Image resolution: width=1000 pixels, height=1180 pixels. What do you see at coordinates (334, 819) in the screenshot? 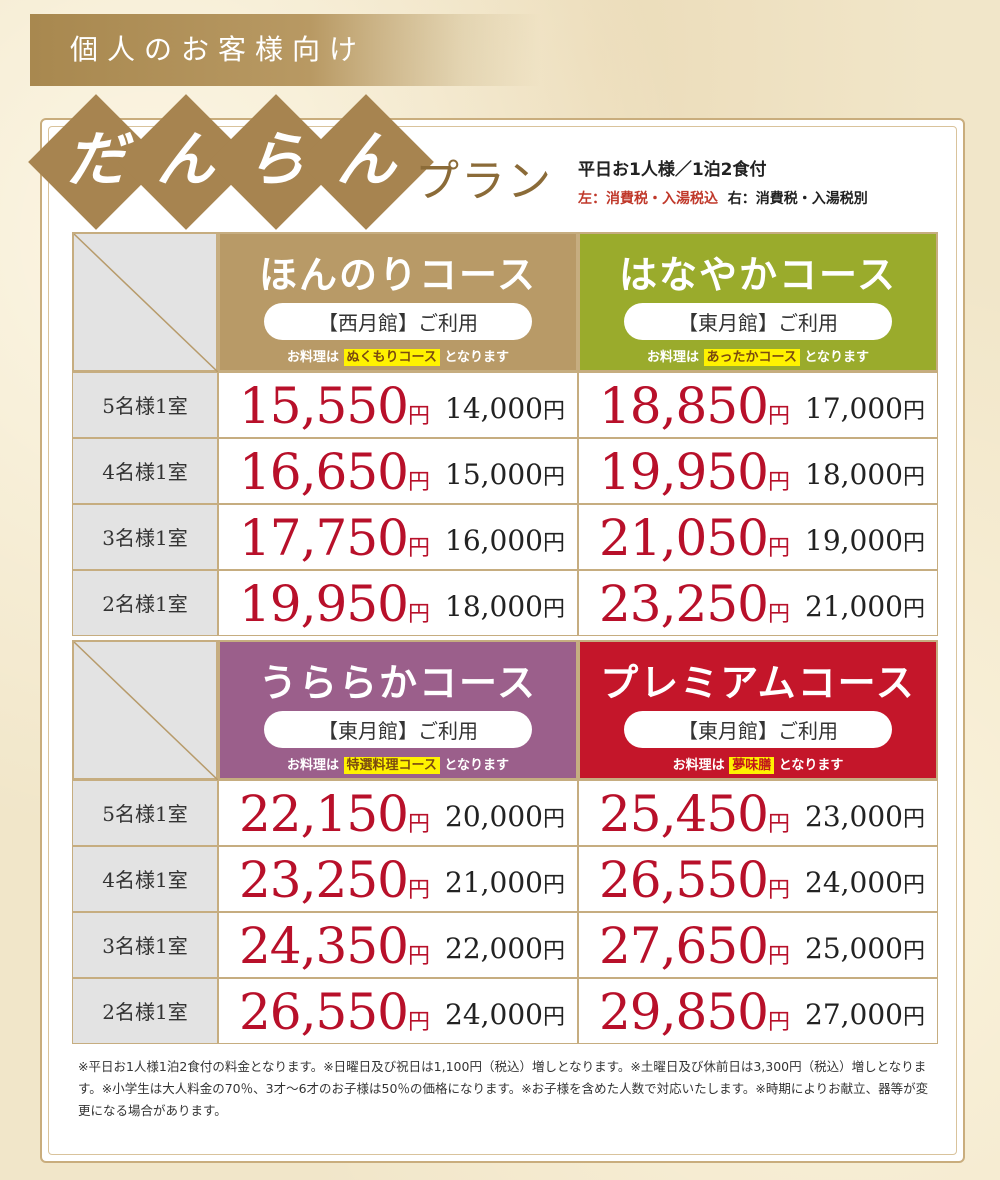
I see `price-tax-included: 22,150円` at bounding box center [334, 819].